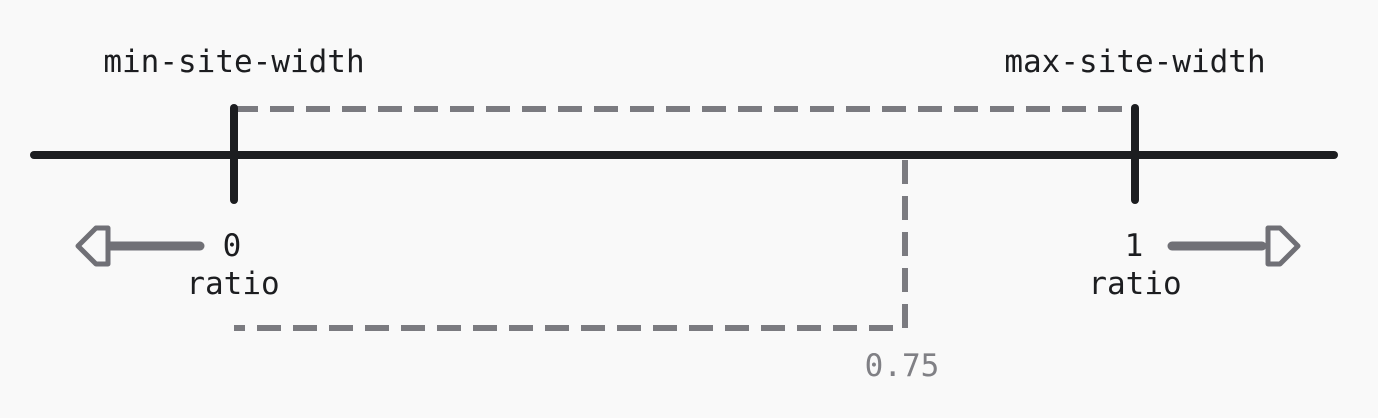 The height and width of the screenshot is (418, 1378). Describe the element at coordinates (1134, 246) in the screenshot. I see `end-value-label: 1` at that location.